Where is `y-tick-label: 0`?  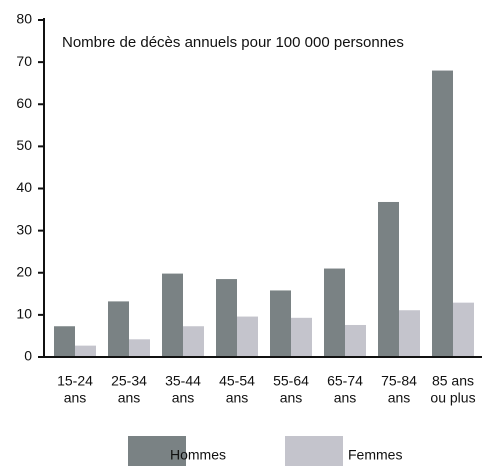 y-tick-label: 0 is located at coordinates (28, 356).